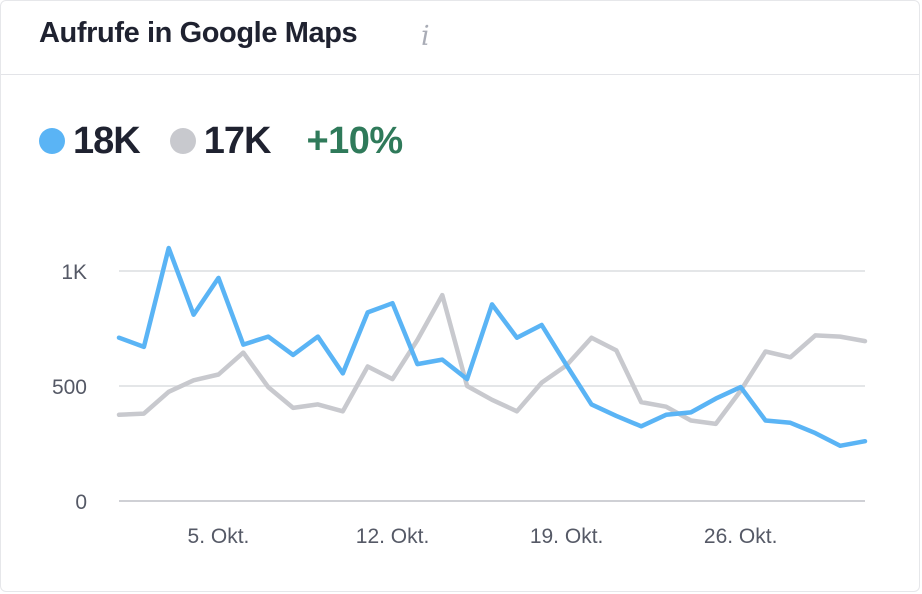  I want to click on kpi-change: +10%, so click(351, 141).